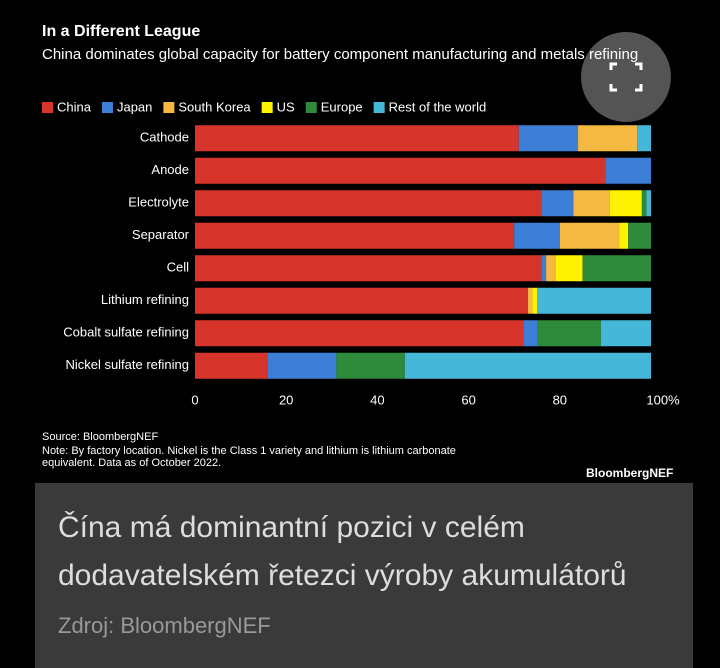  What do you see at coordinates (164, 625) in the screenshot?
I see `credit: Zdroj: BloombergNEF` at bounding box center [164, 625].